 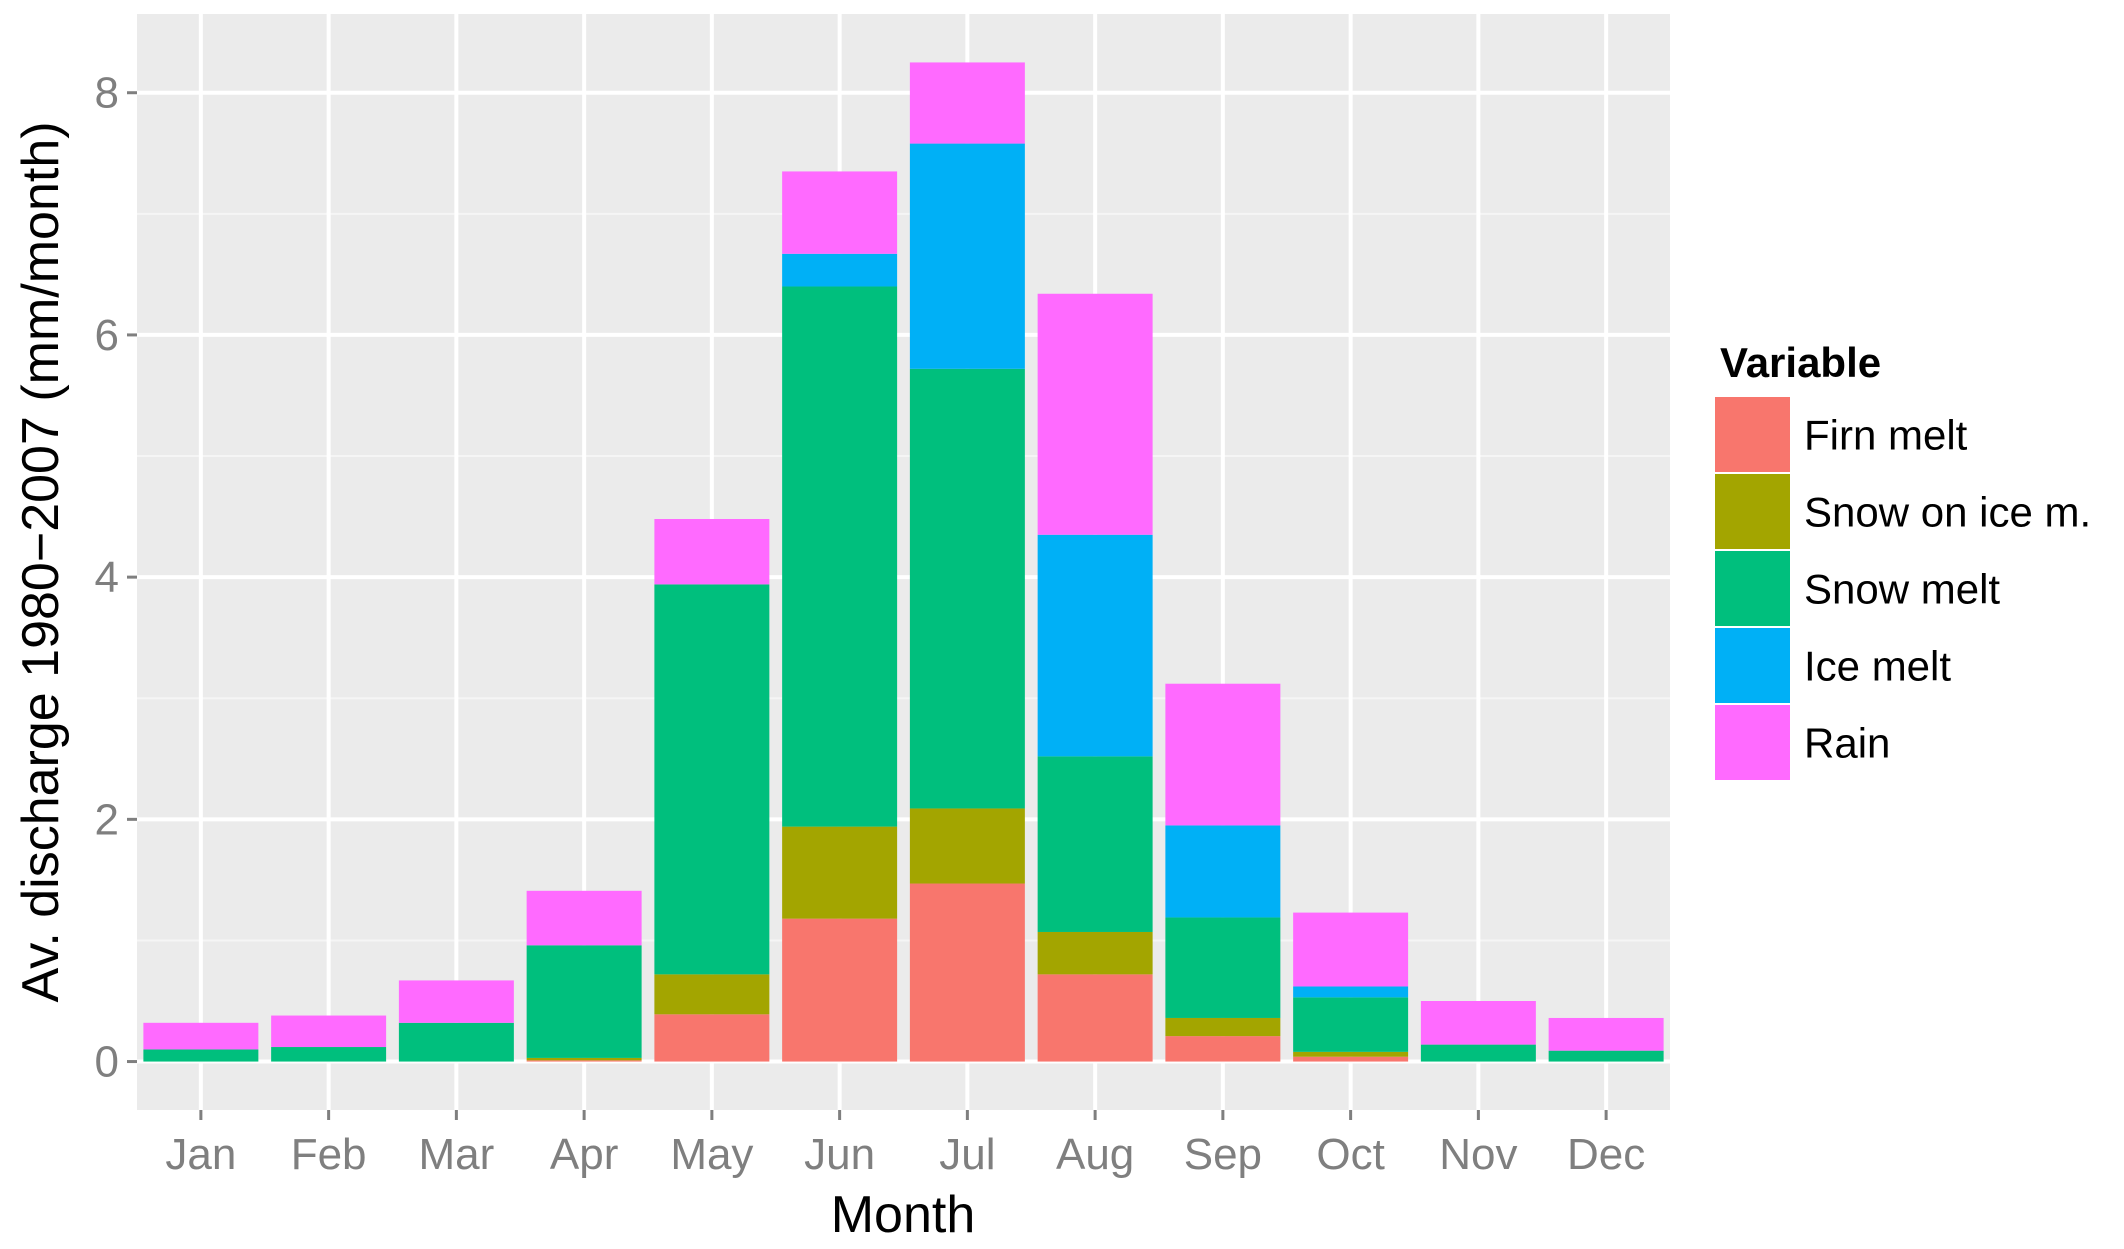 What do you see at coordinates (1095, 1154) in the screenshot?
I see `x-tick-label: Aug` at bounding box center [1095, 1154].